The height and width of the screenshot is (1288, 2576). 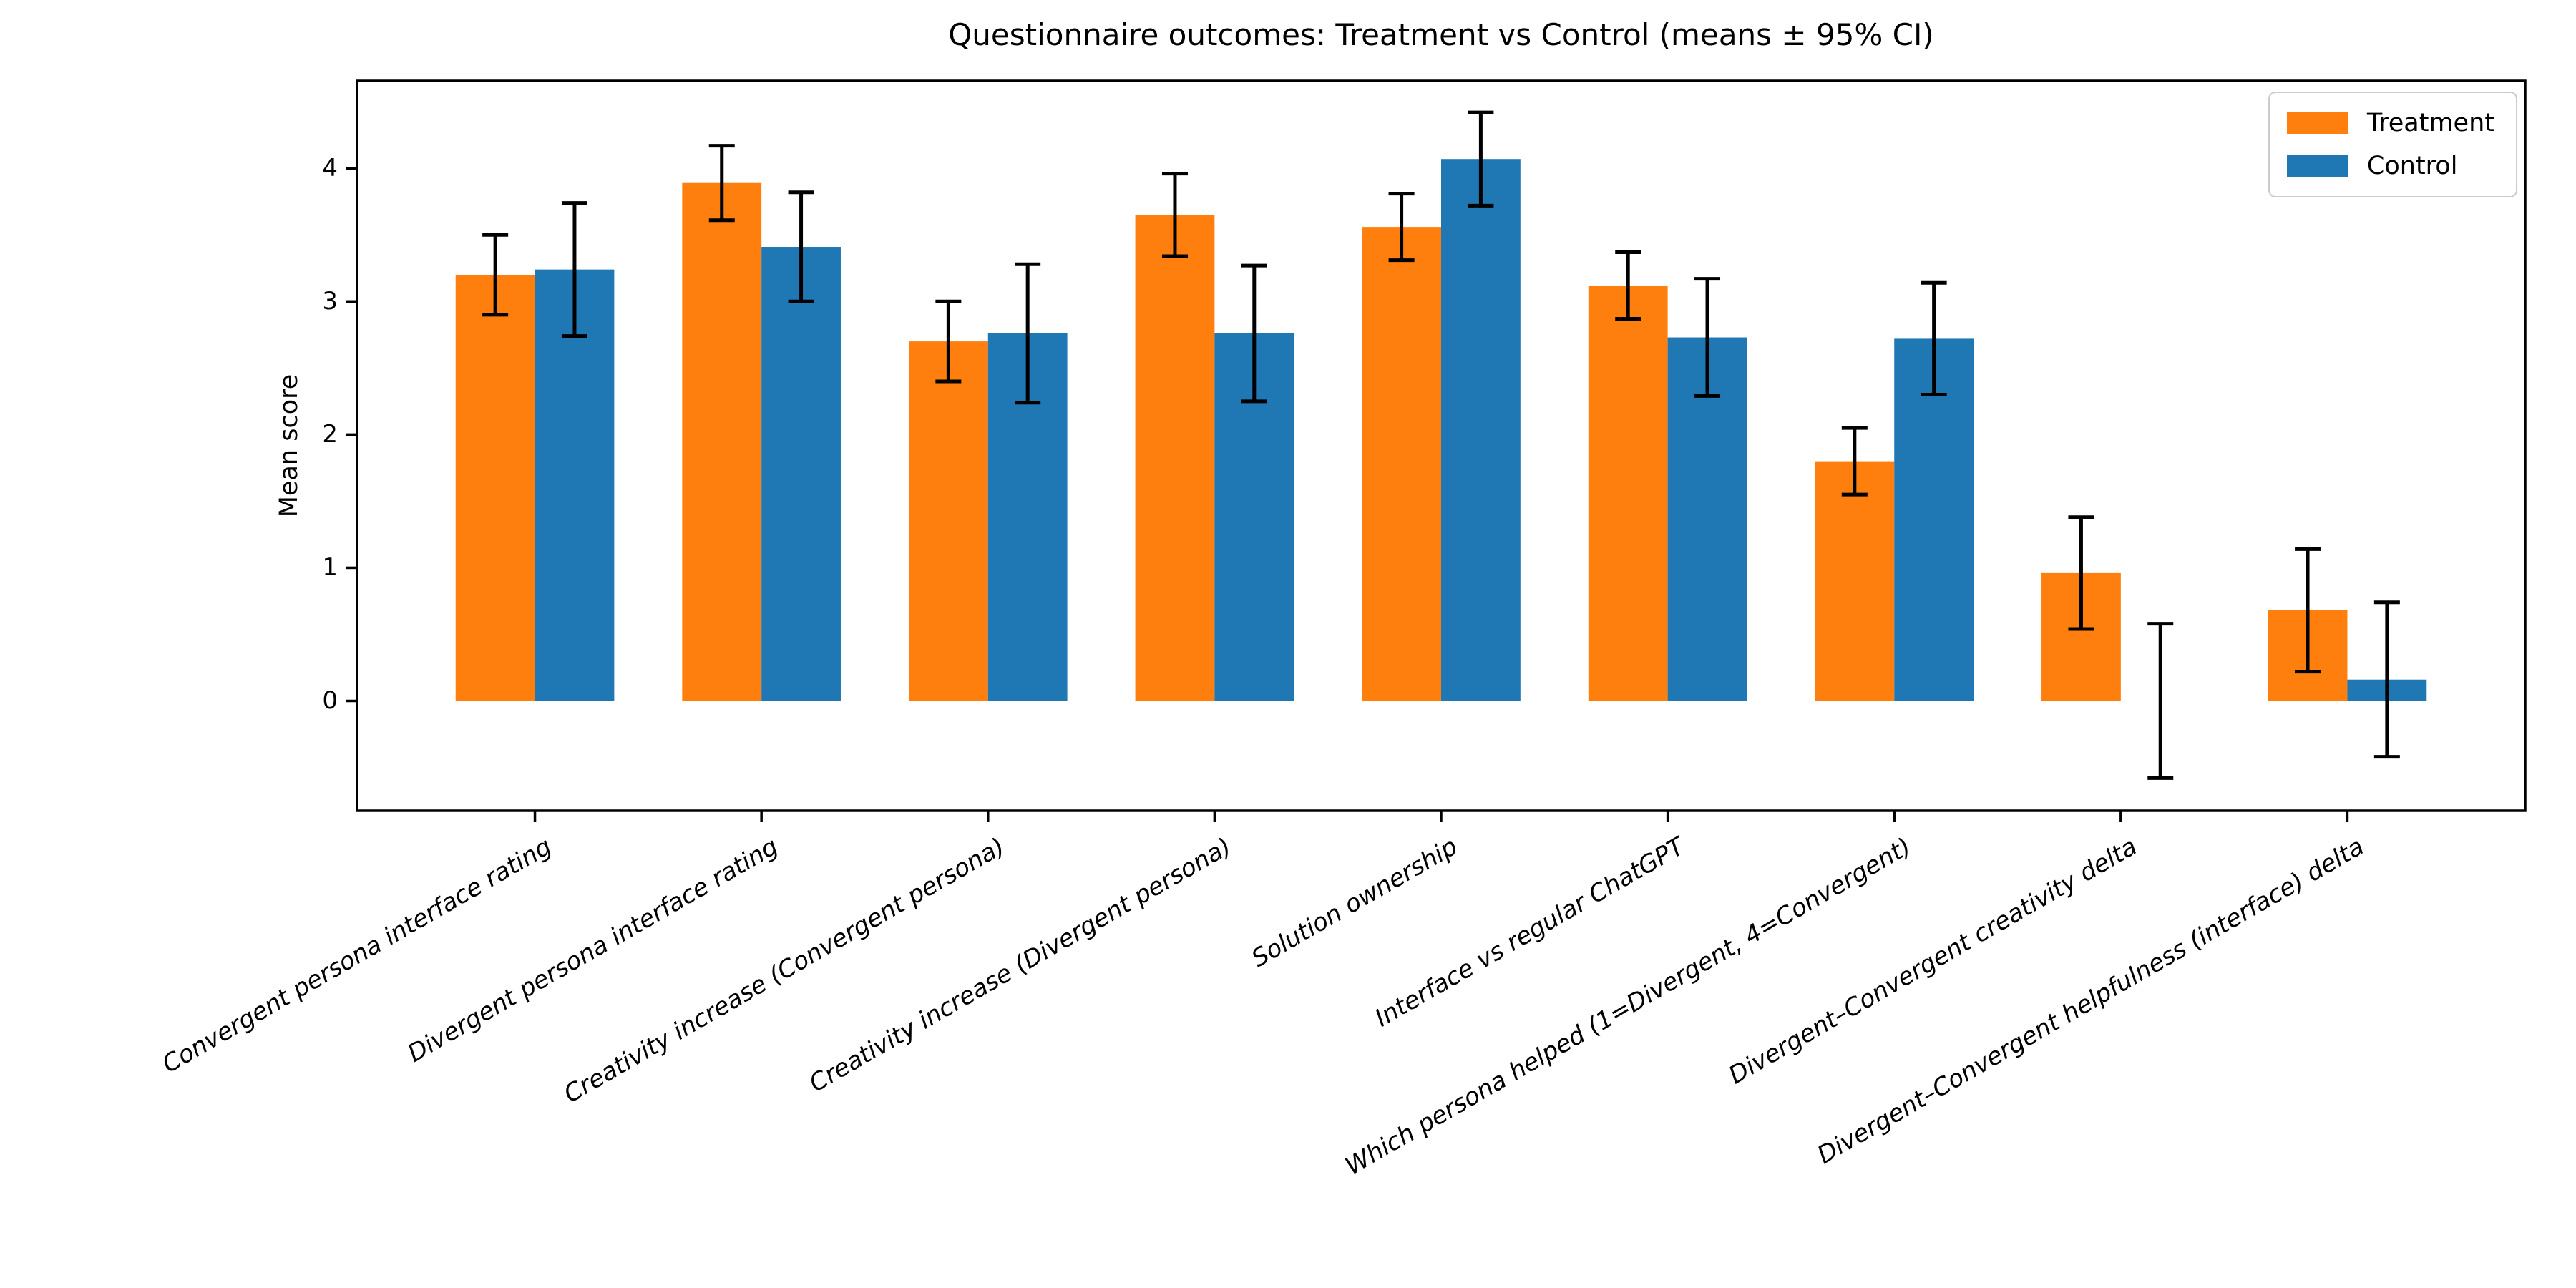 I want to click on legend-label-control: Control, so click(x=2412, y=166).